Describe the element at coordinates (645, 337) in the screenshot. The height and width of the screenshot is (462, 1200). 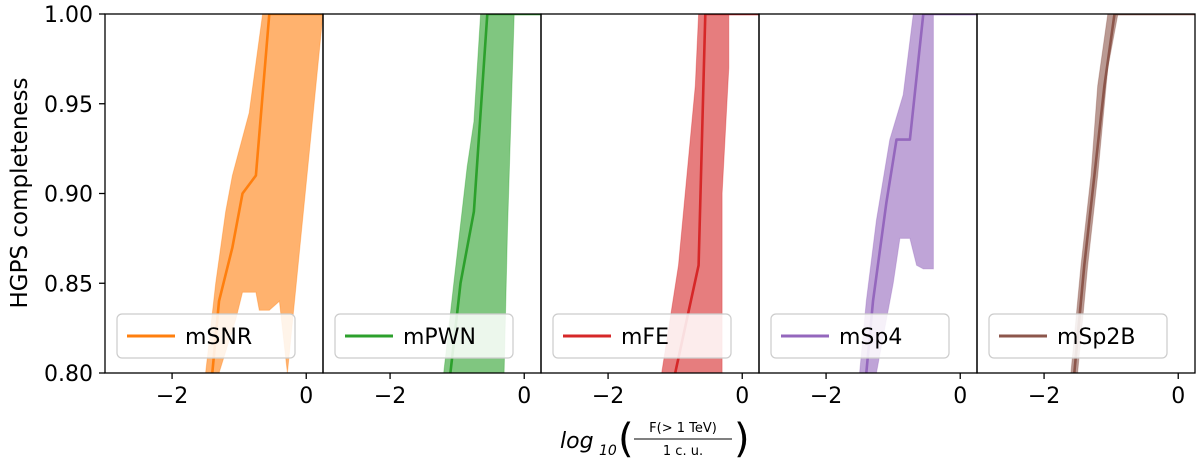
I see `legend-label-mFE: mFE` at that location.